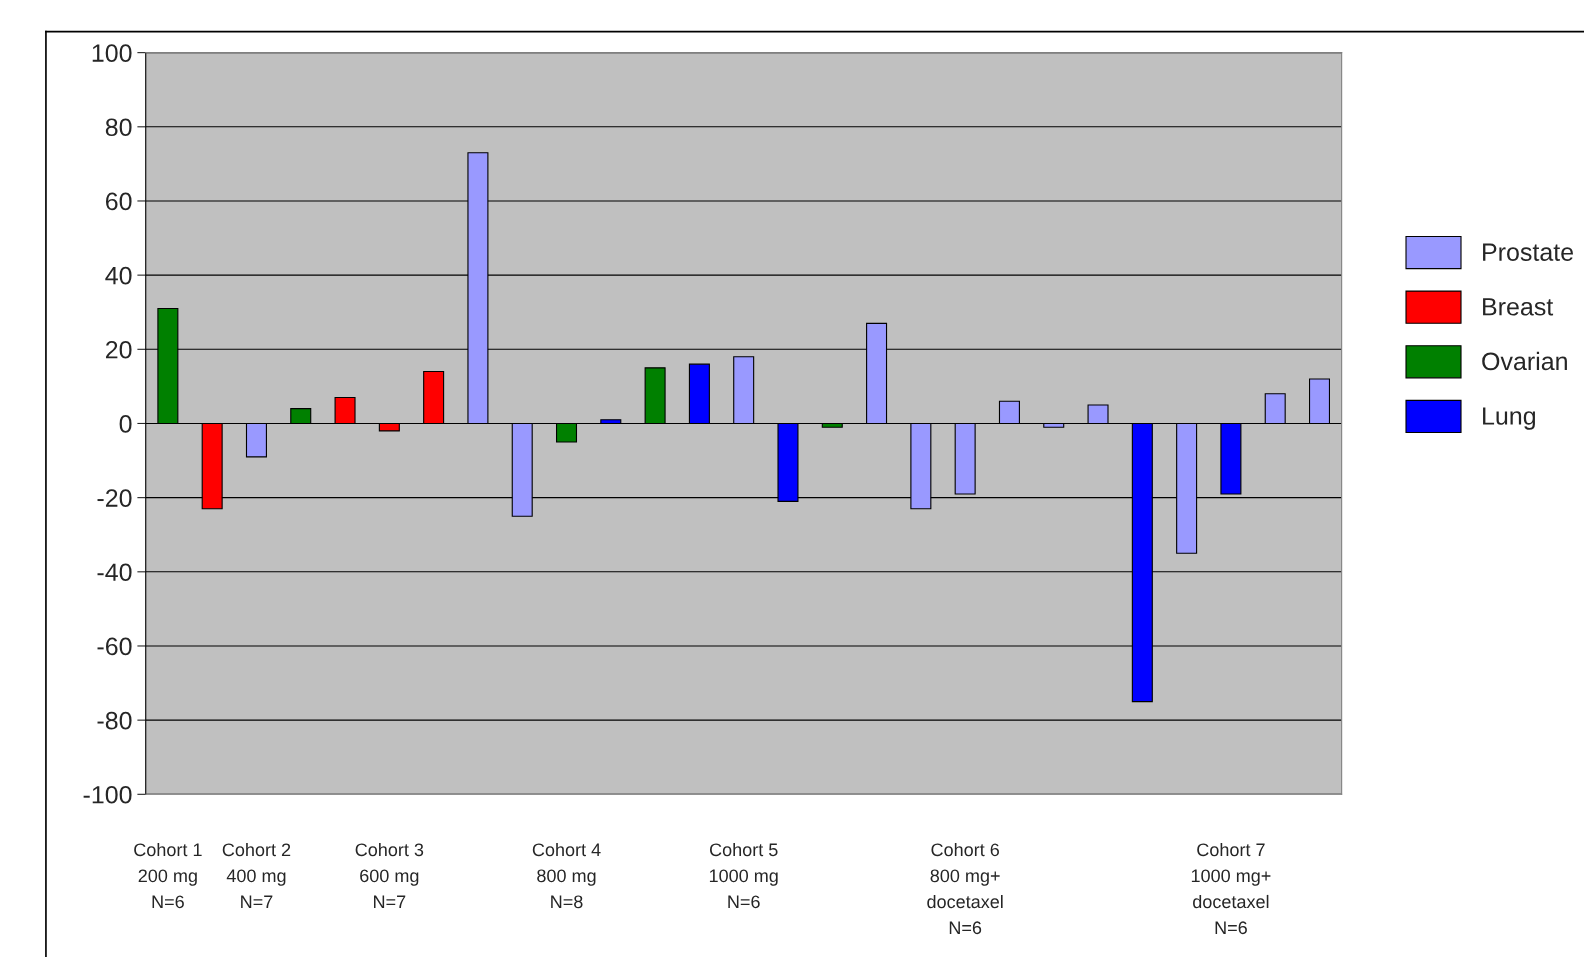 The height and width of the screenshot is (957, 1584). I want to click on y-tick-label: -80, so click(114, 720).